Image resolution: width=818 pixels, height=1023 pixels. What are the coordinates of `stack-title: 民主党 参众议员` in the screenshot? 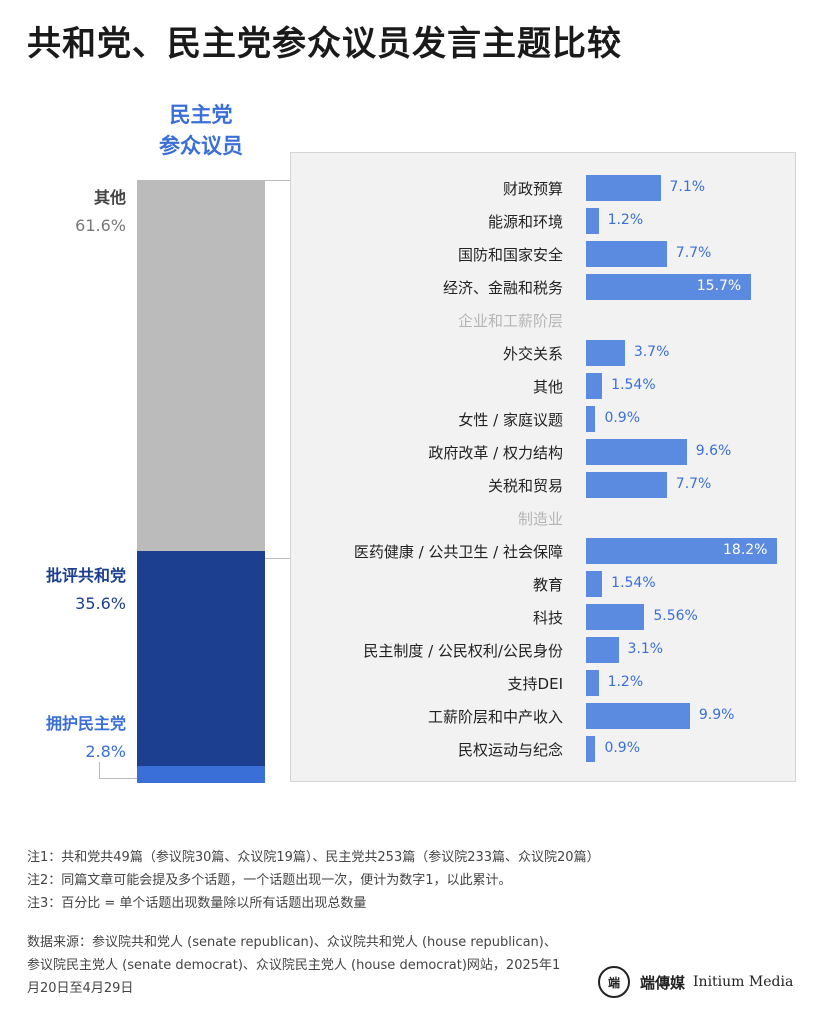 It's located at (201, 131).